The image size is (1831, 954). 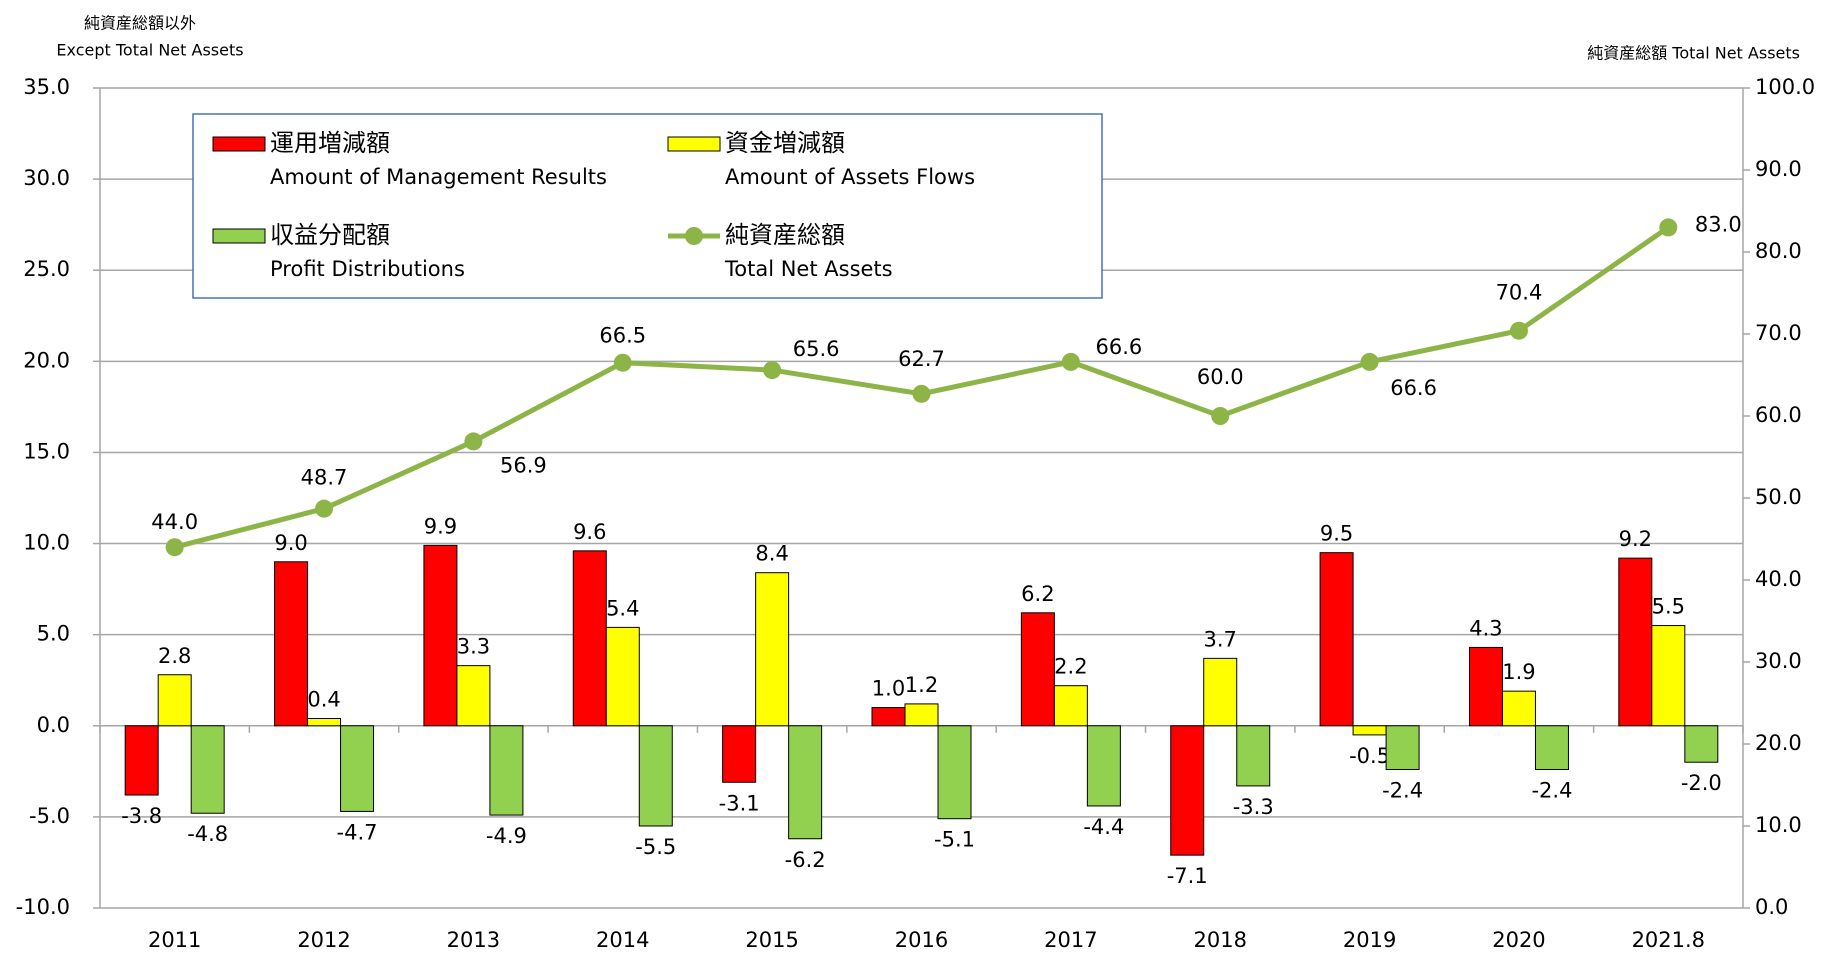 I want to click on x-tick-label: 2011, so click(x=174, y=940).